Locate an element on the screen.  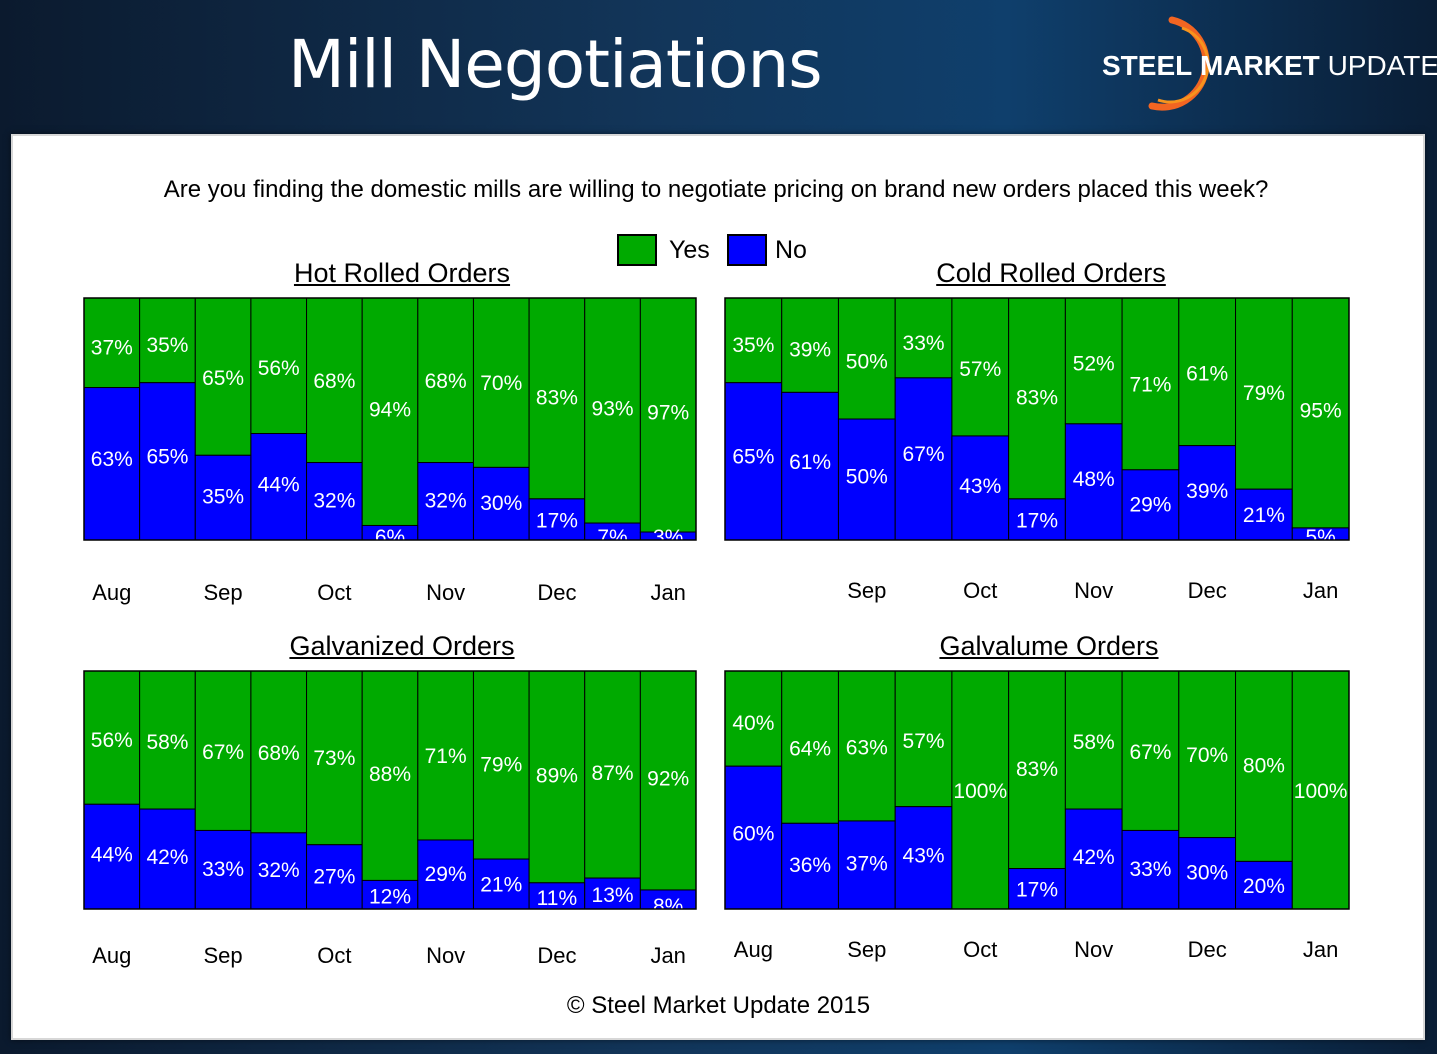
data-label-yes: 73% is located at coordinates (334, 758).